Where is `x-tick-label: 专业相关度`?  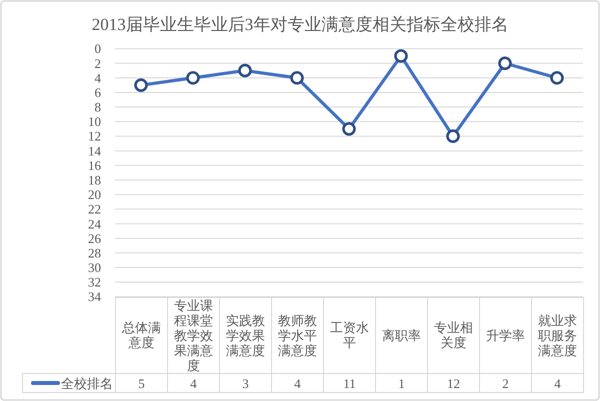 x-tick-label: 专业相关度 is located at coordinates (453, 335).